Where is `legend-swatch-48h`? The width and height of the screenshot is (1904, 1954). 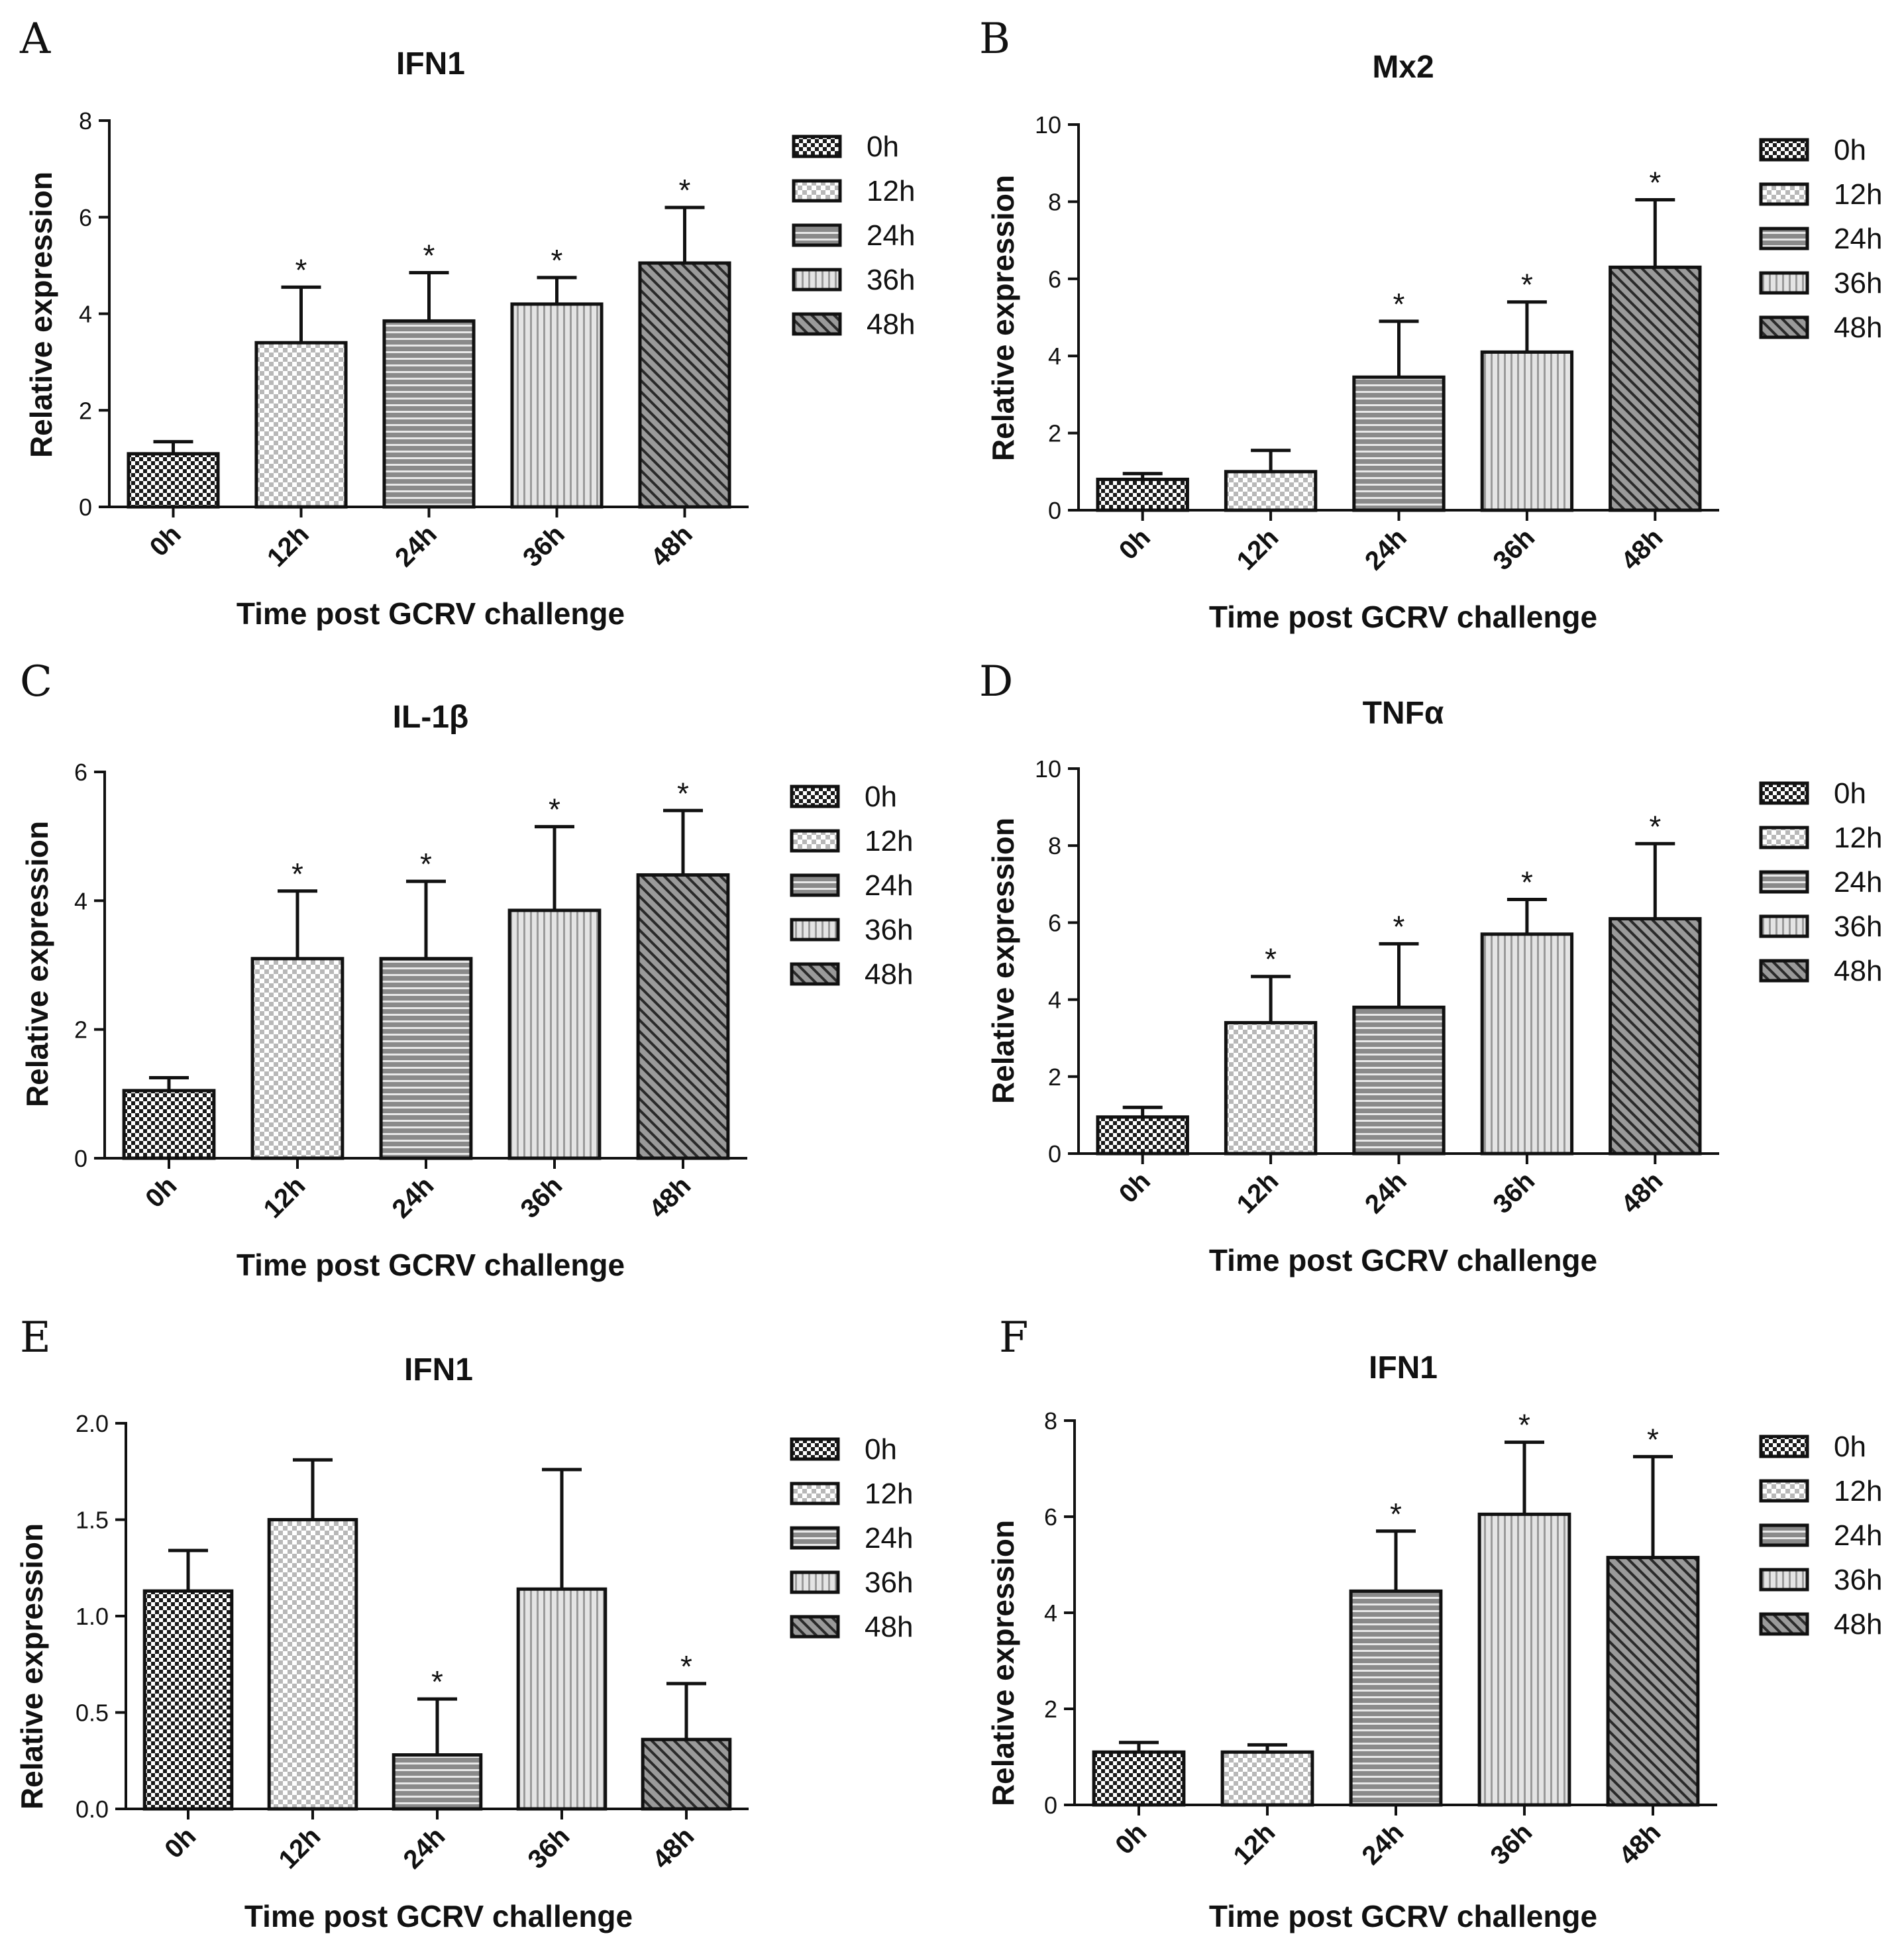
legend-swatch-48h is located at coordinates (1784, 327).